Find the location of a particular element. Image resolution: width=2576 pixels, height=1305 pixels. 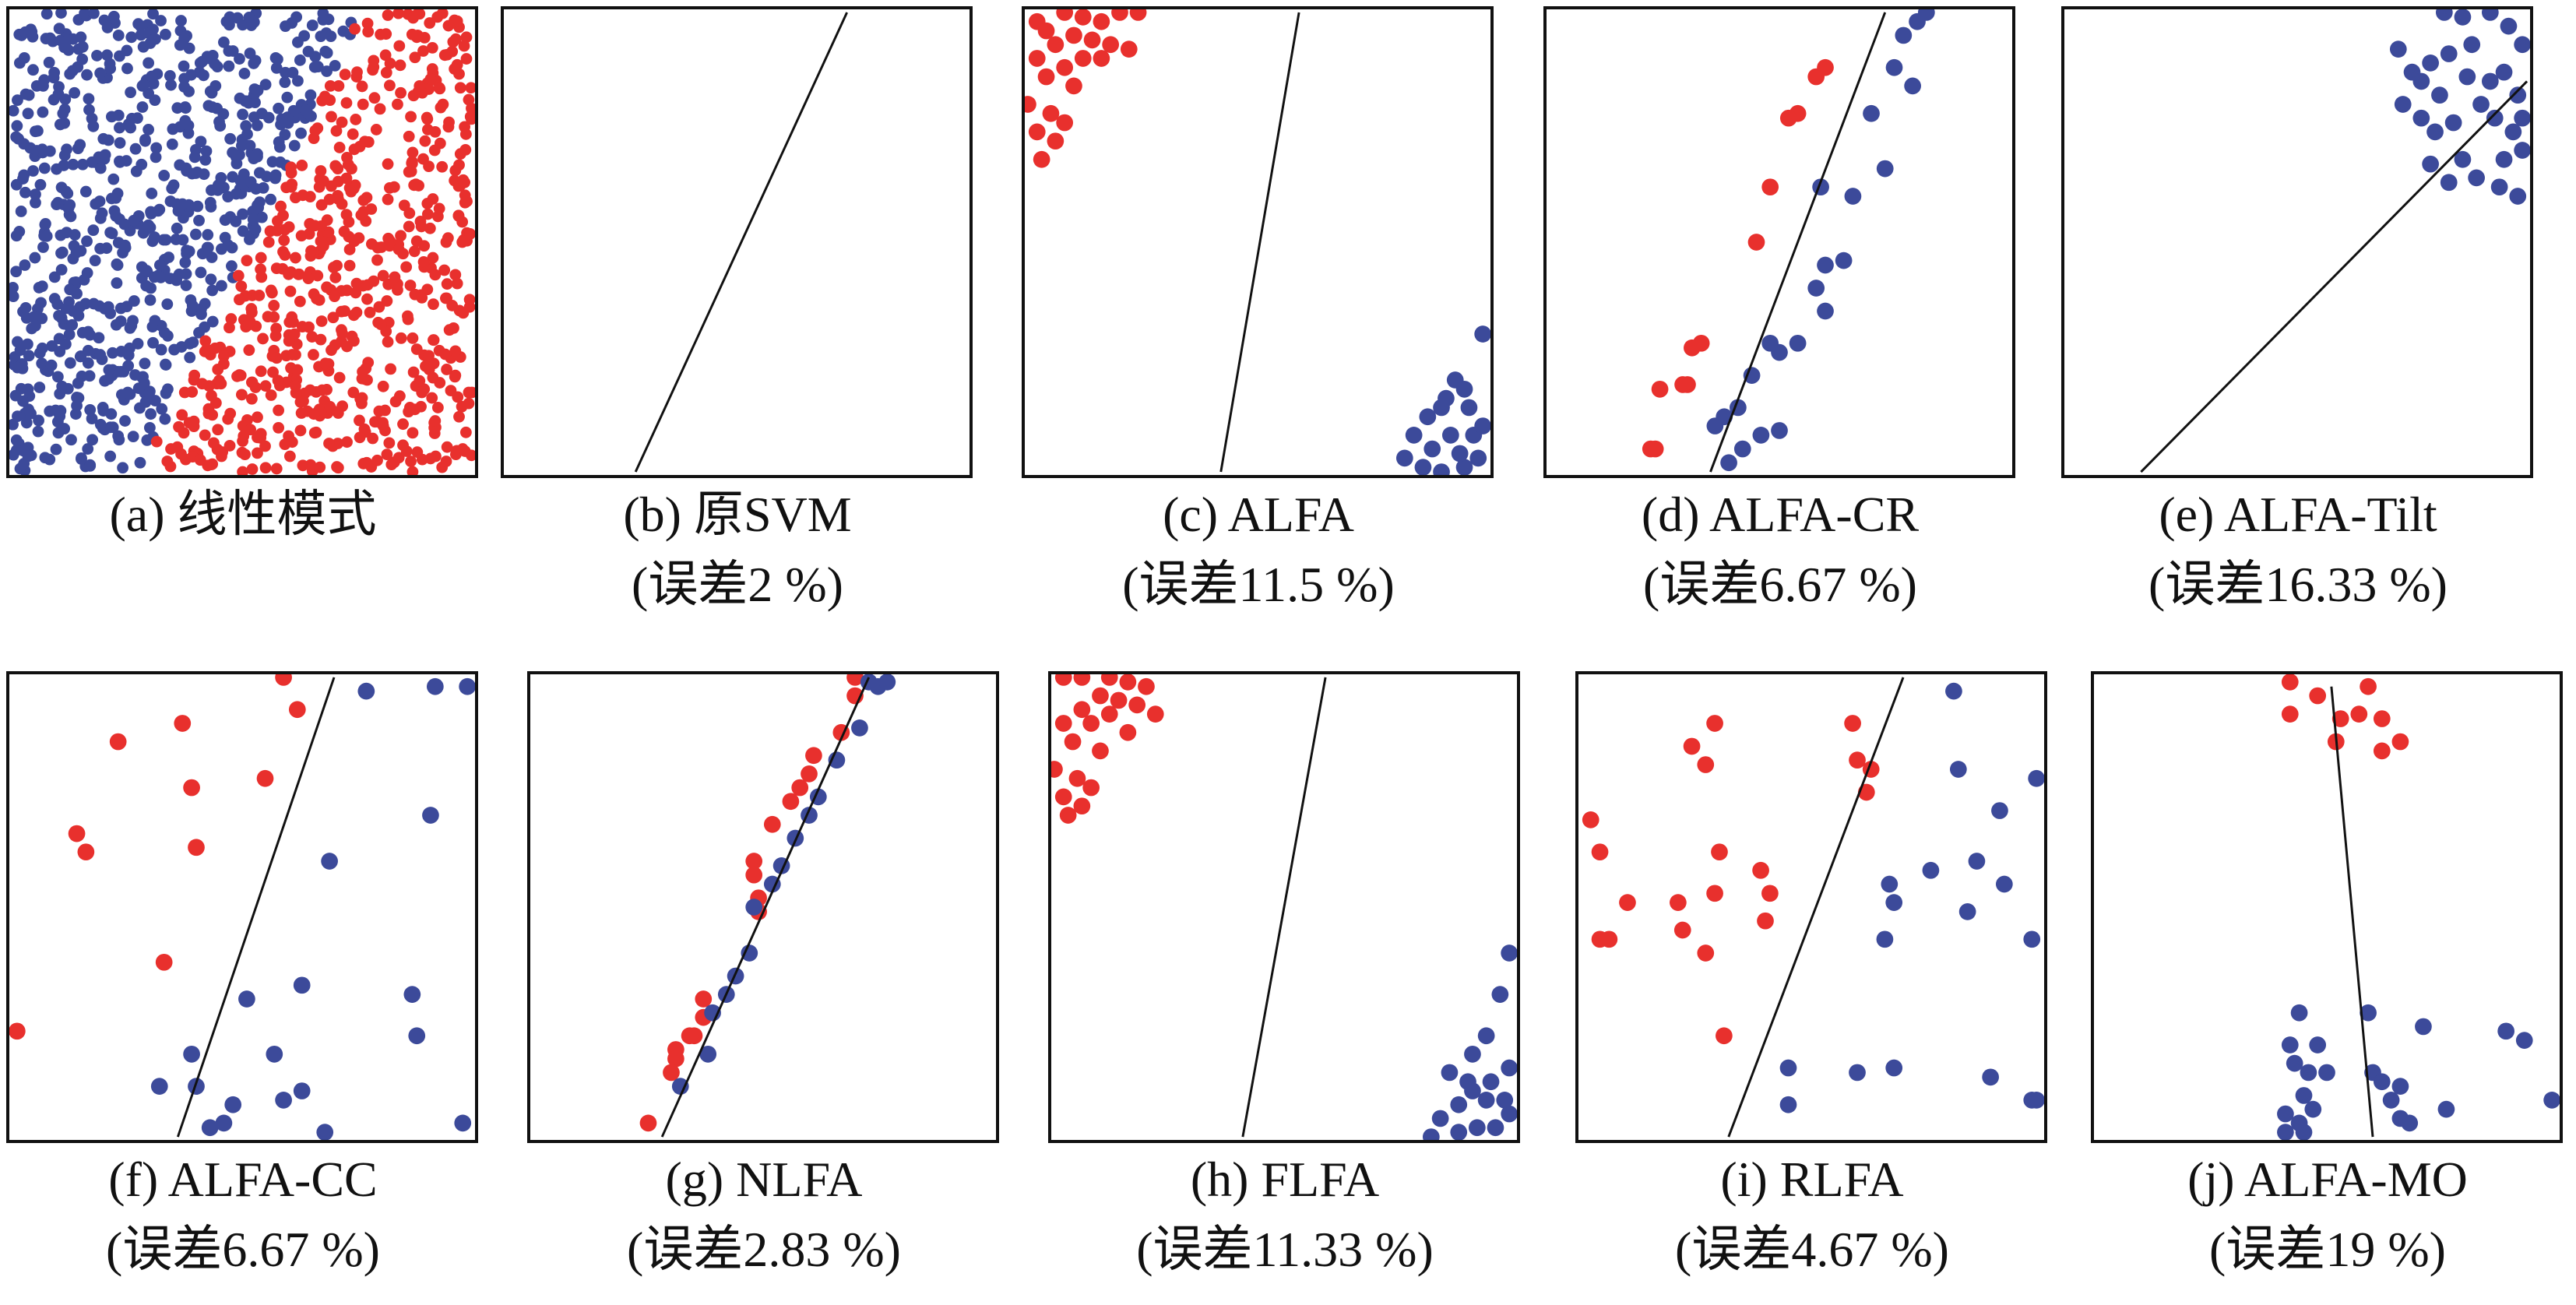

panel-b: (b) 原SVM (误差2 %) is located at coordinates (737, 321).